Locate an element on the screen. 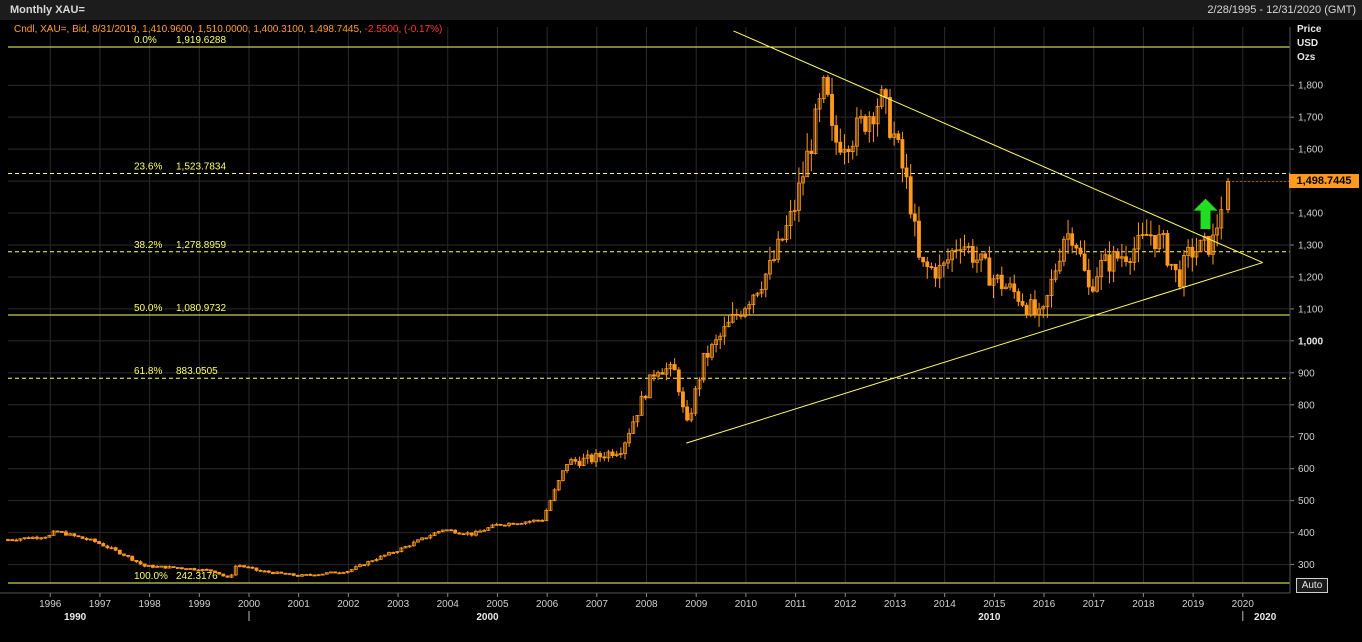  y-tick-label: 600 is located at coordinates (1306, 469).